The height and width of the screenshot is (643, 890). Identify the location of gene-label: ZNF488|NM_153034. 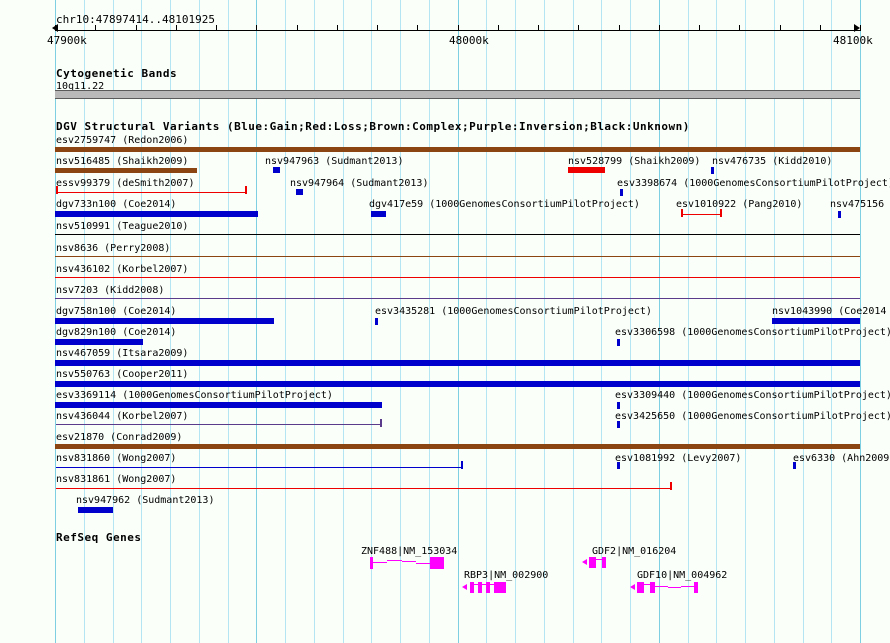
(409, 551).